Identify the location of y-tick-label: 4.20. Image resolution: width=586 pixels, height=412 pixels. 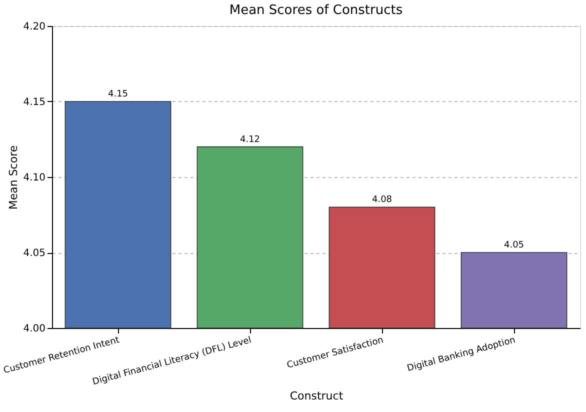
(34, 27).